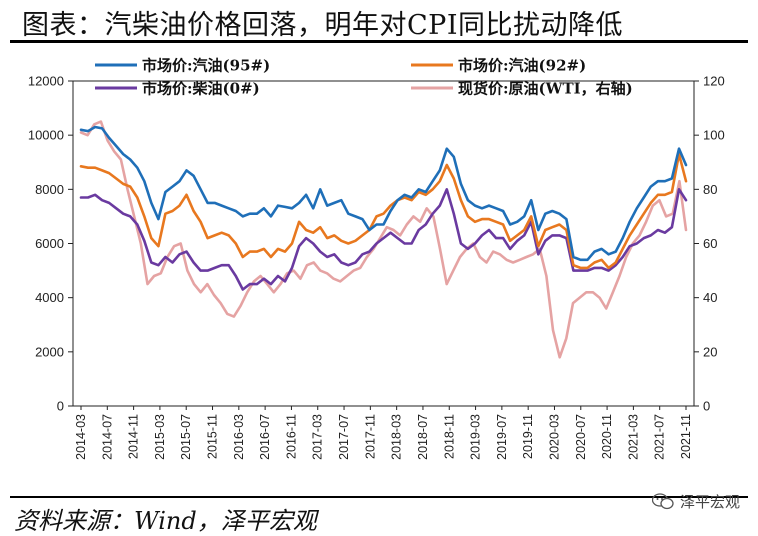  Describe the element at coordinates (165, 521) in the screenshot. I see `source-note: 资料来源：Wind，泽平宏观` at that location.